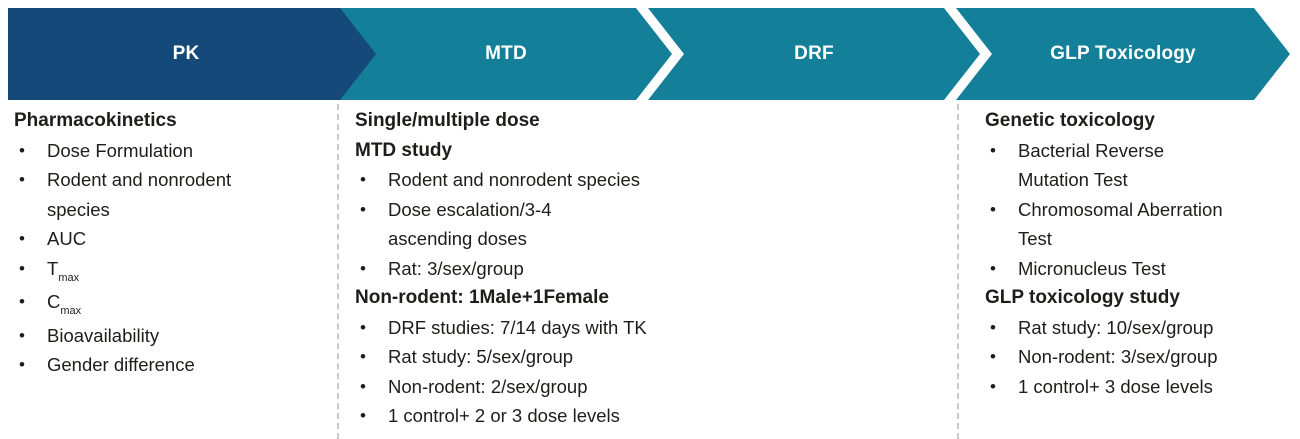 This screenshot has width=1300, height=439. Describe the element at coordinates (517, 327) in the screenshot. I see `bullet-text: DRF studies: 7/14 days with TK` at that location.